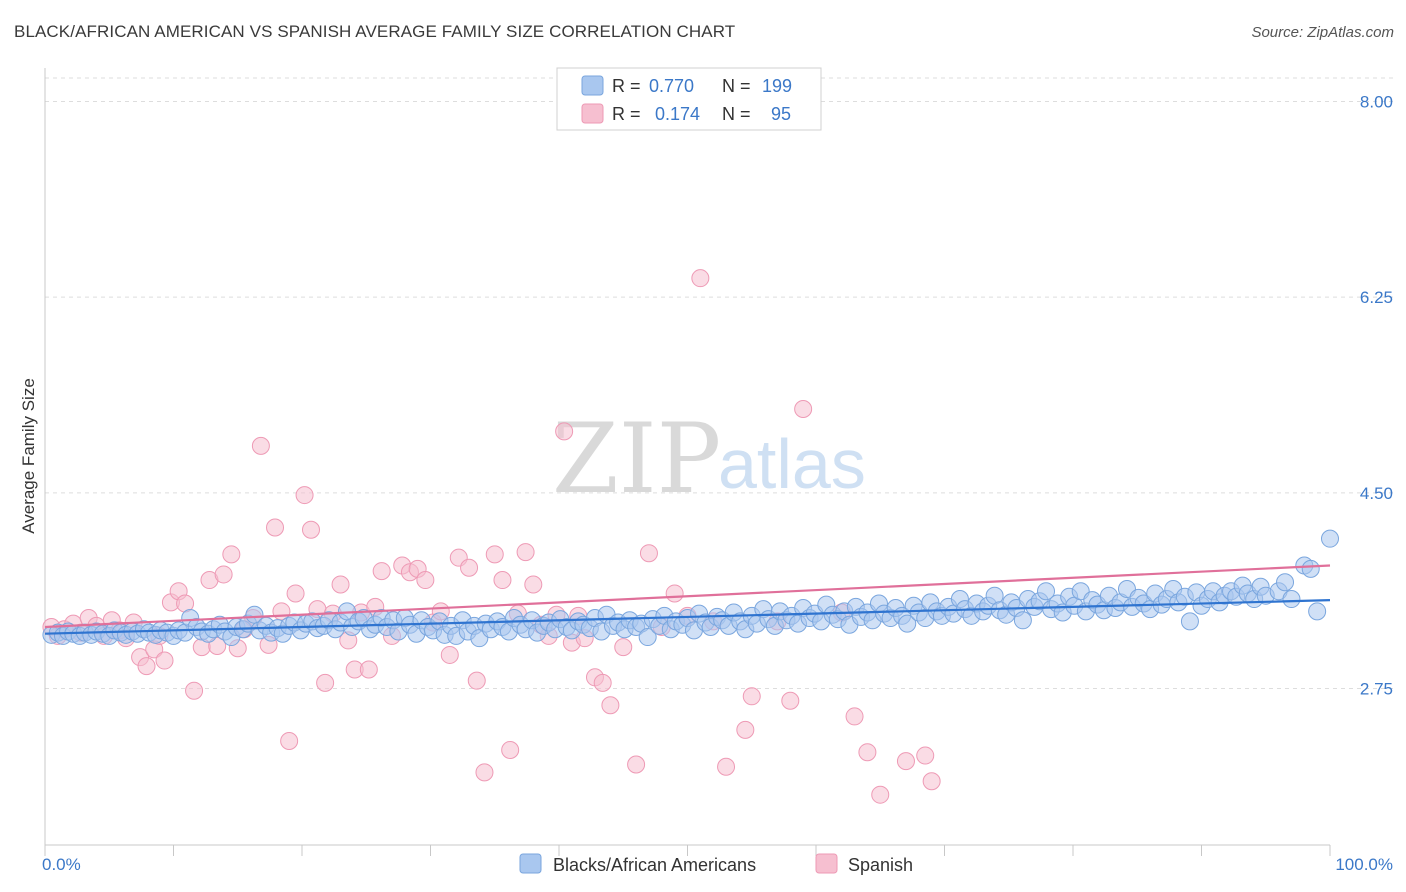  What do you see at coordinates (1376, 297) in the screenshot?
I see `y-tick-label: 6.25` at bounding box center [1376, 297].